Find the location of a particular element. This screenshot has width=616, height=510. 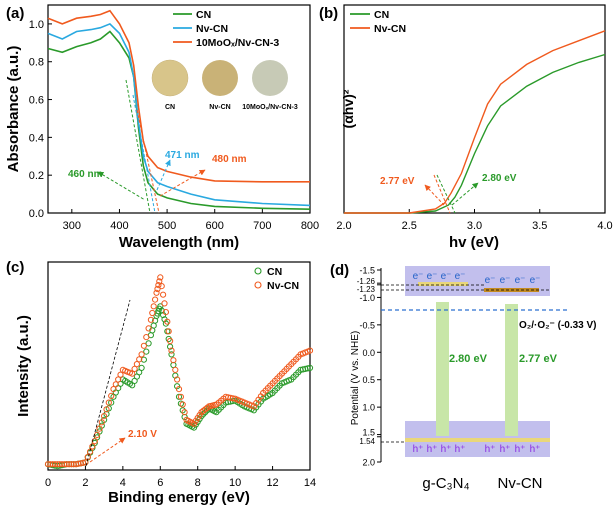

panel-b-ylabel: (αhv)² is located at coordinates (348, 108).